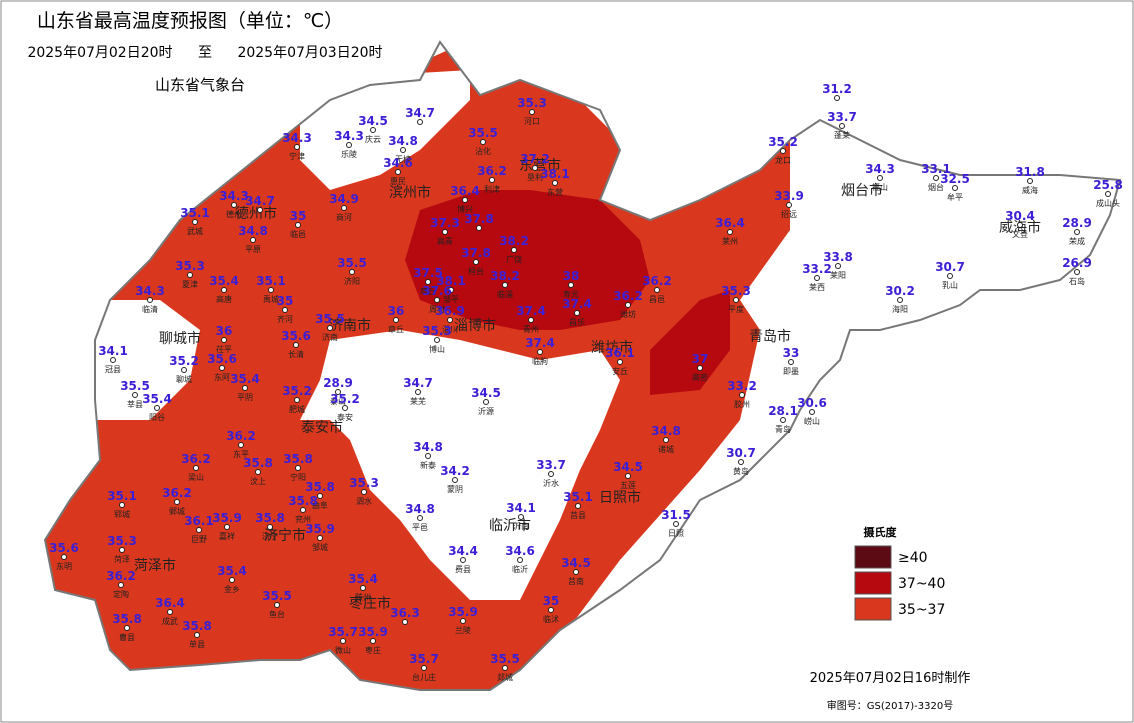 Image resolution: width=1134 pixels, height=723 pixels. What do you see at coordinates (578, 515) in the screenshot?
I see `station-name: 莒县` at bounding box center [578, 515].